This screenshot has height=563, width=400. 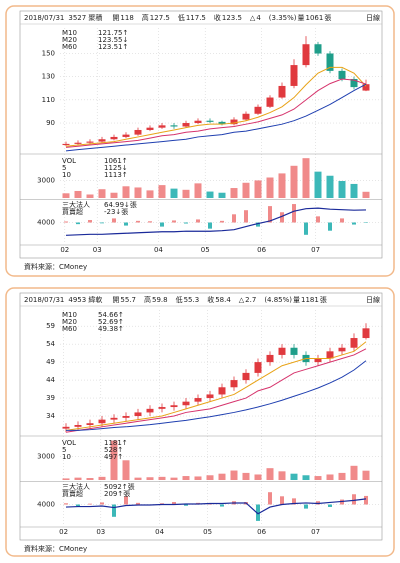 What do you see at coordinates (296, 300) in the screenshot?
I see `header-text: 量` at bounding box center [296, 300].